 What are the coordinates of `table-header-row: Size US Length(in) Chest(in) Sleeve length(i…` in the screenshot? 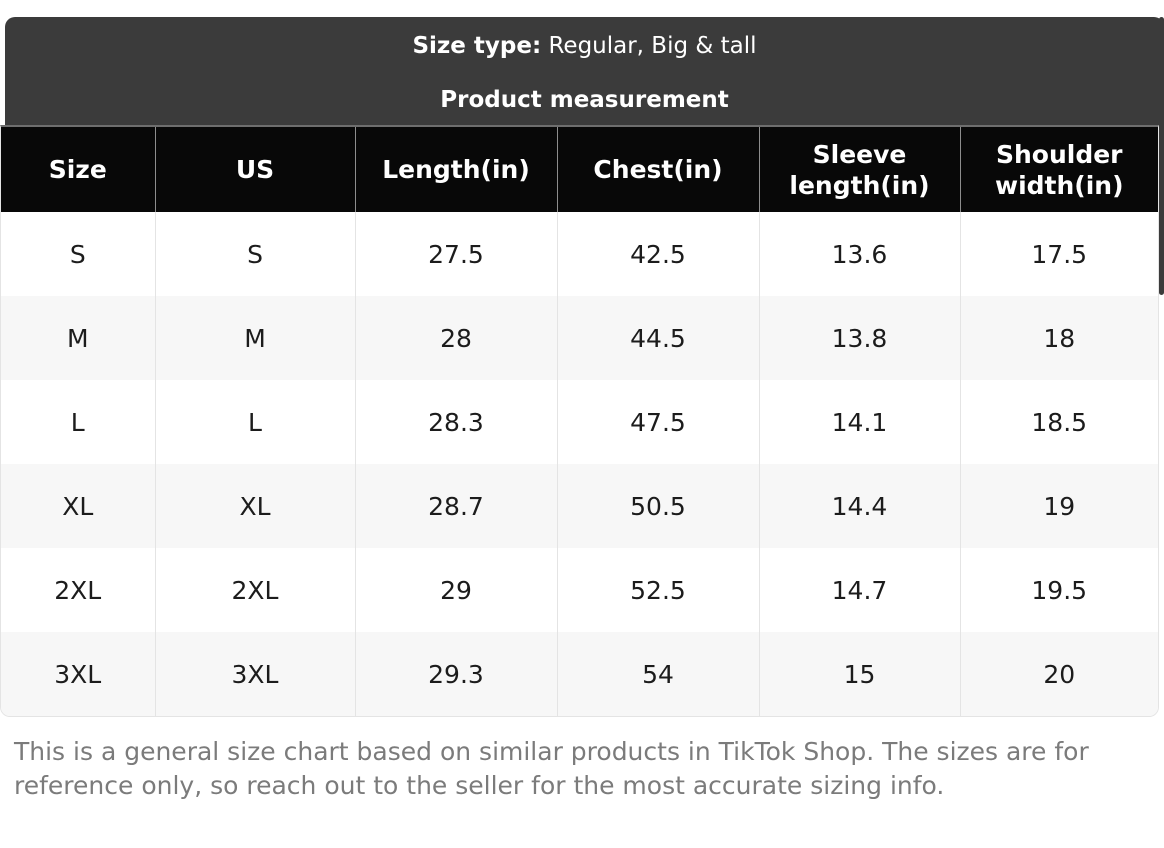 It's located at (579, 169).